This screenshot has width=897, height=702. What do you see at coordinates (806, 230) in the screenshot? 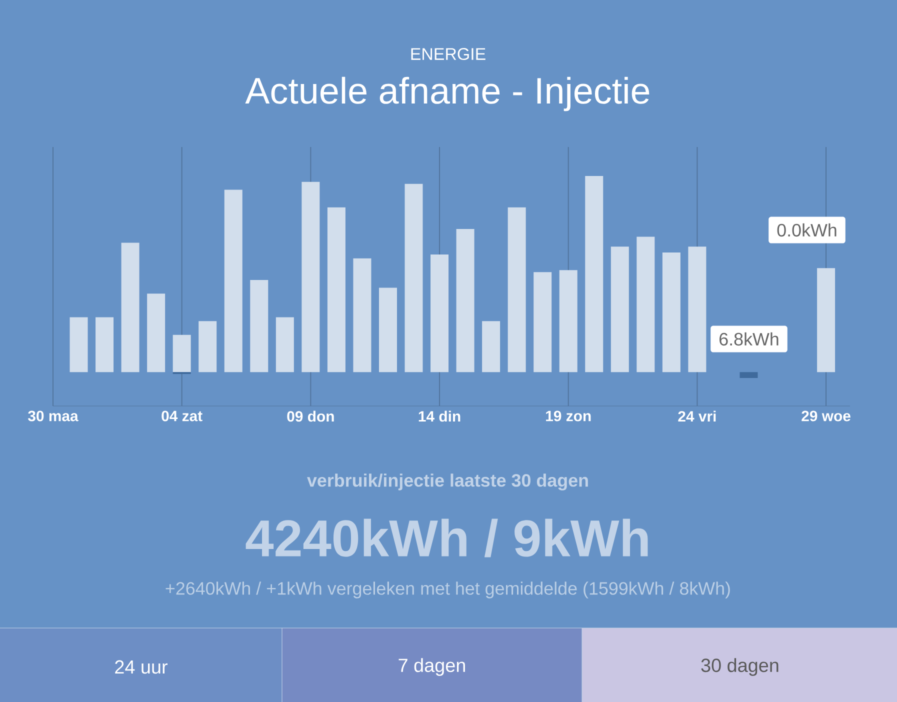
I see `annotation: 0.0kWh` at bounding box center [806, 230].